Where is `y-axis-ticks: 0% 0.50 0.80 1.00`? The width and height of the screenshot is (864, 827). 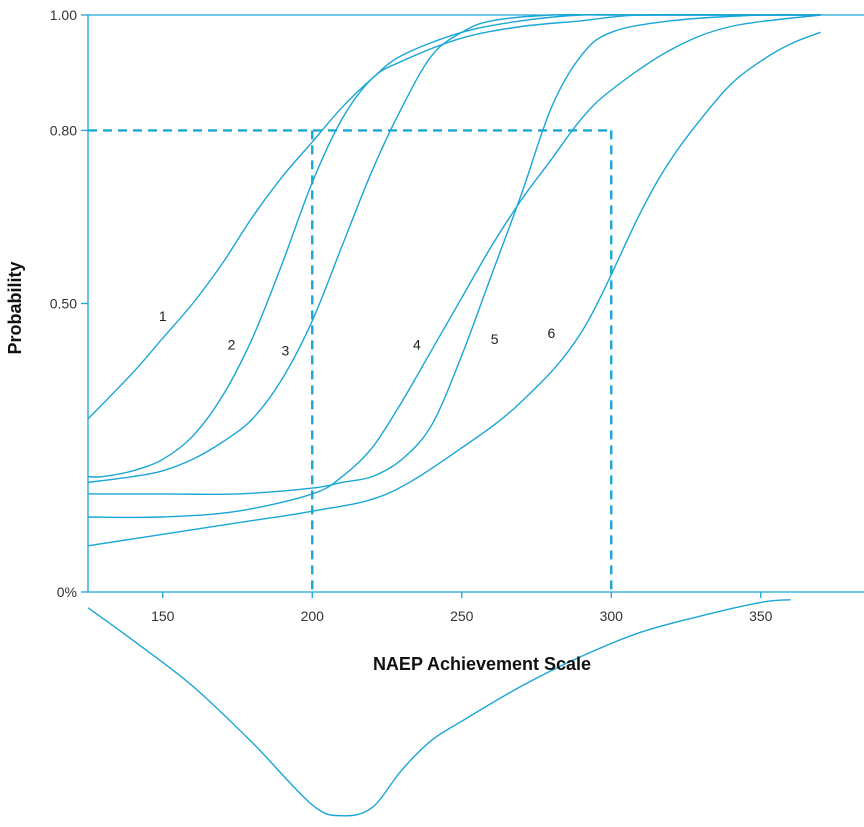 y-axis-ticks: 0% 0.50 0.80 1.00 is located at coordinates (69, 303).